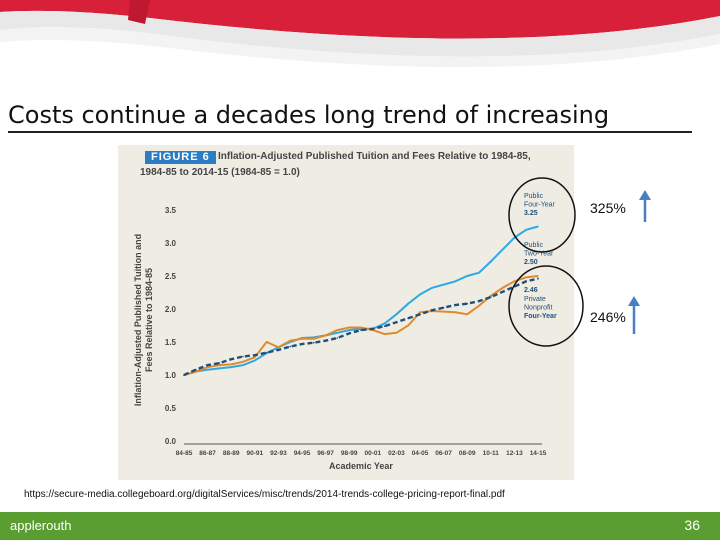 This screenshot has width=720, height=540. Describe the element at coordinates (360, 526) in the screenshot. I see `footer-bar` at that location.